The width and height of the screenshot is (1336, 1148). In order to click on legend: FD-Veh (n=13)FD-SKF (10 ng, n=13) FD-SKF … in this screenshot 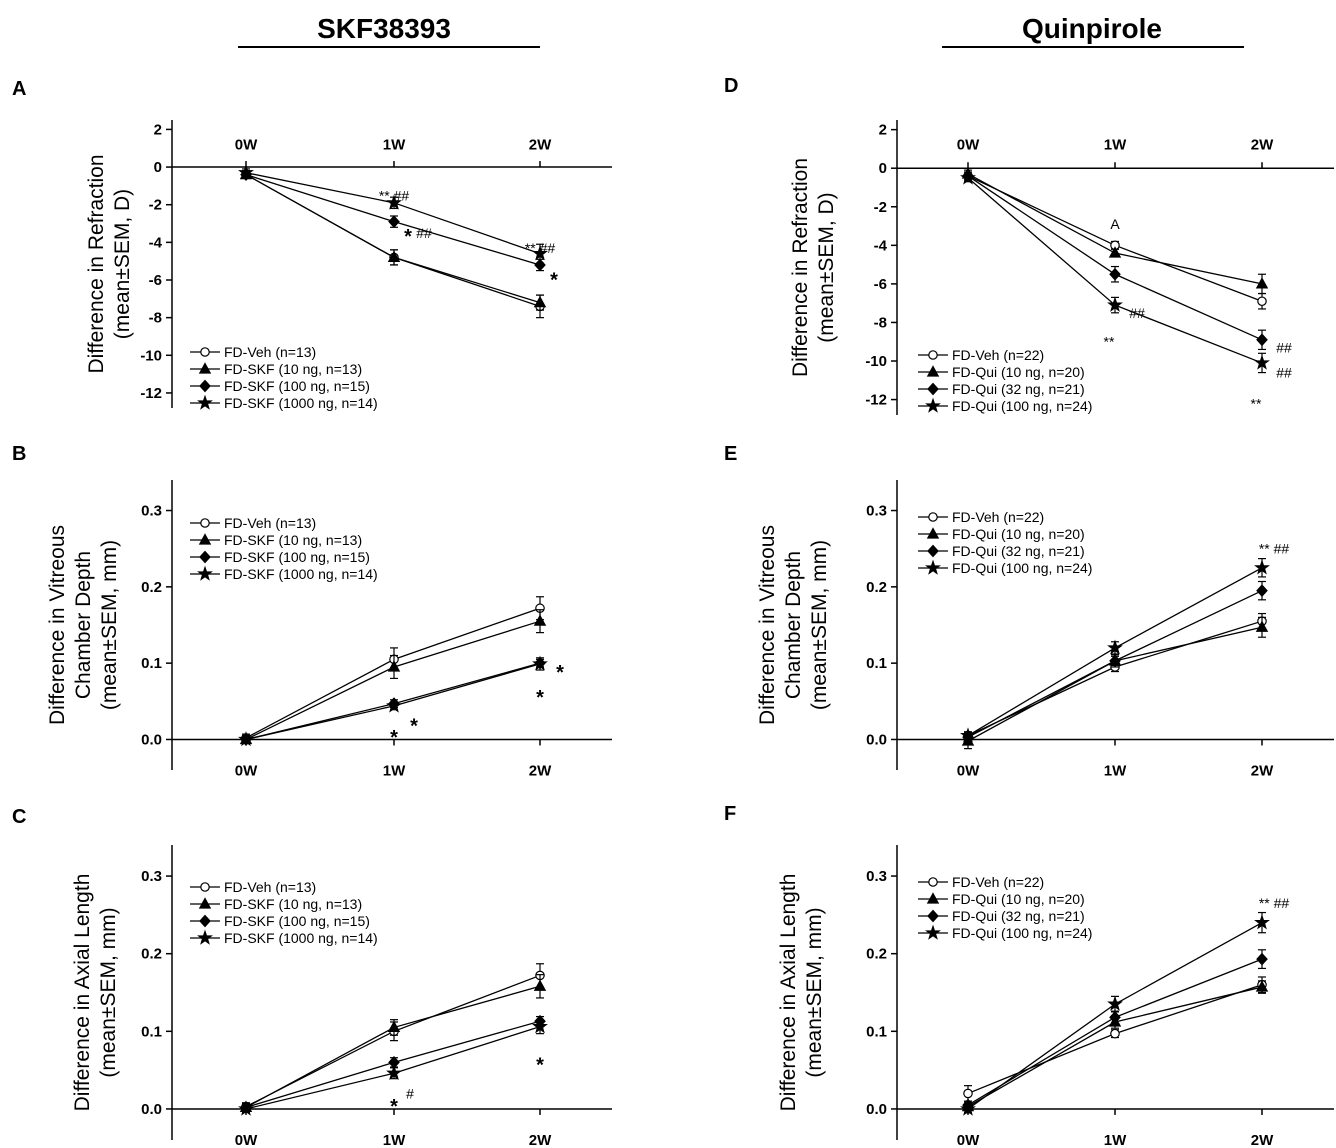, I will do `click(284, 912)`.